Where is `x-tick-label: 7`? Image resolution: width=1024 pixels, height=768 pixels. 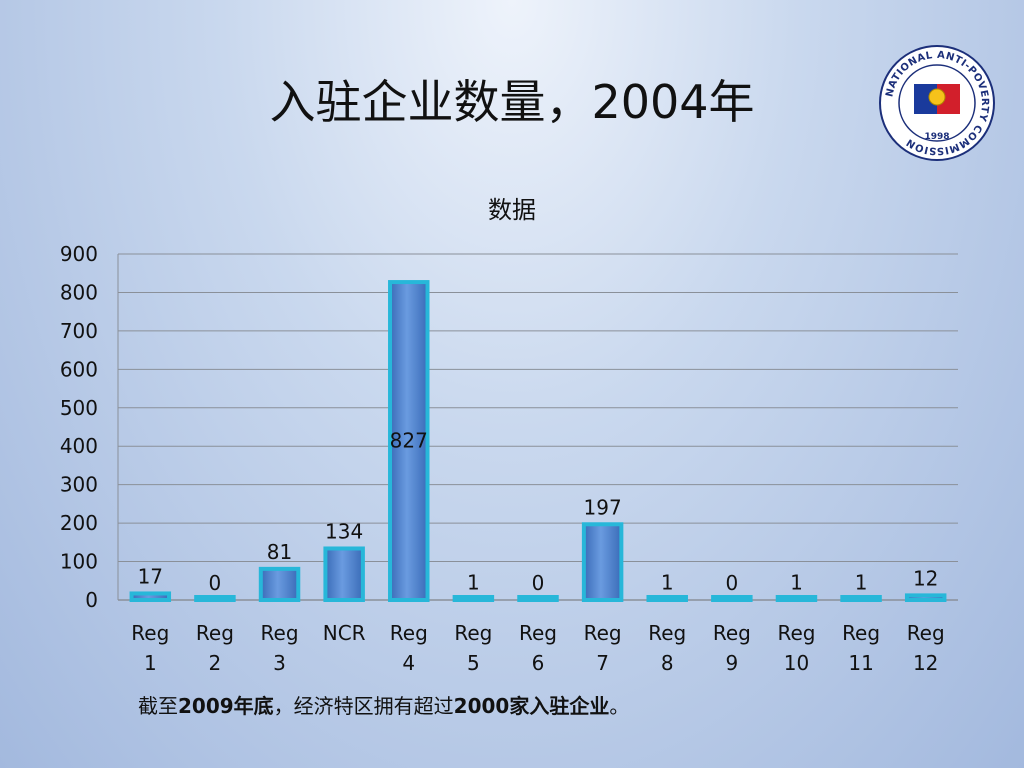 x-tick-label: 7 is located at coordinates (602, 663).